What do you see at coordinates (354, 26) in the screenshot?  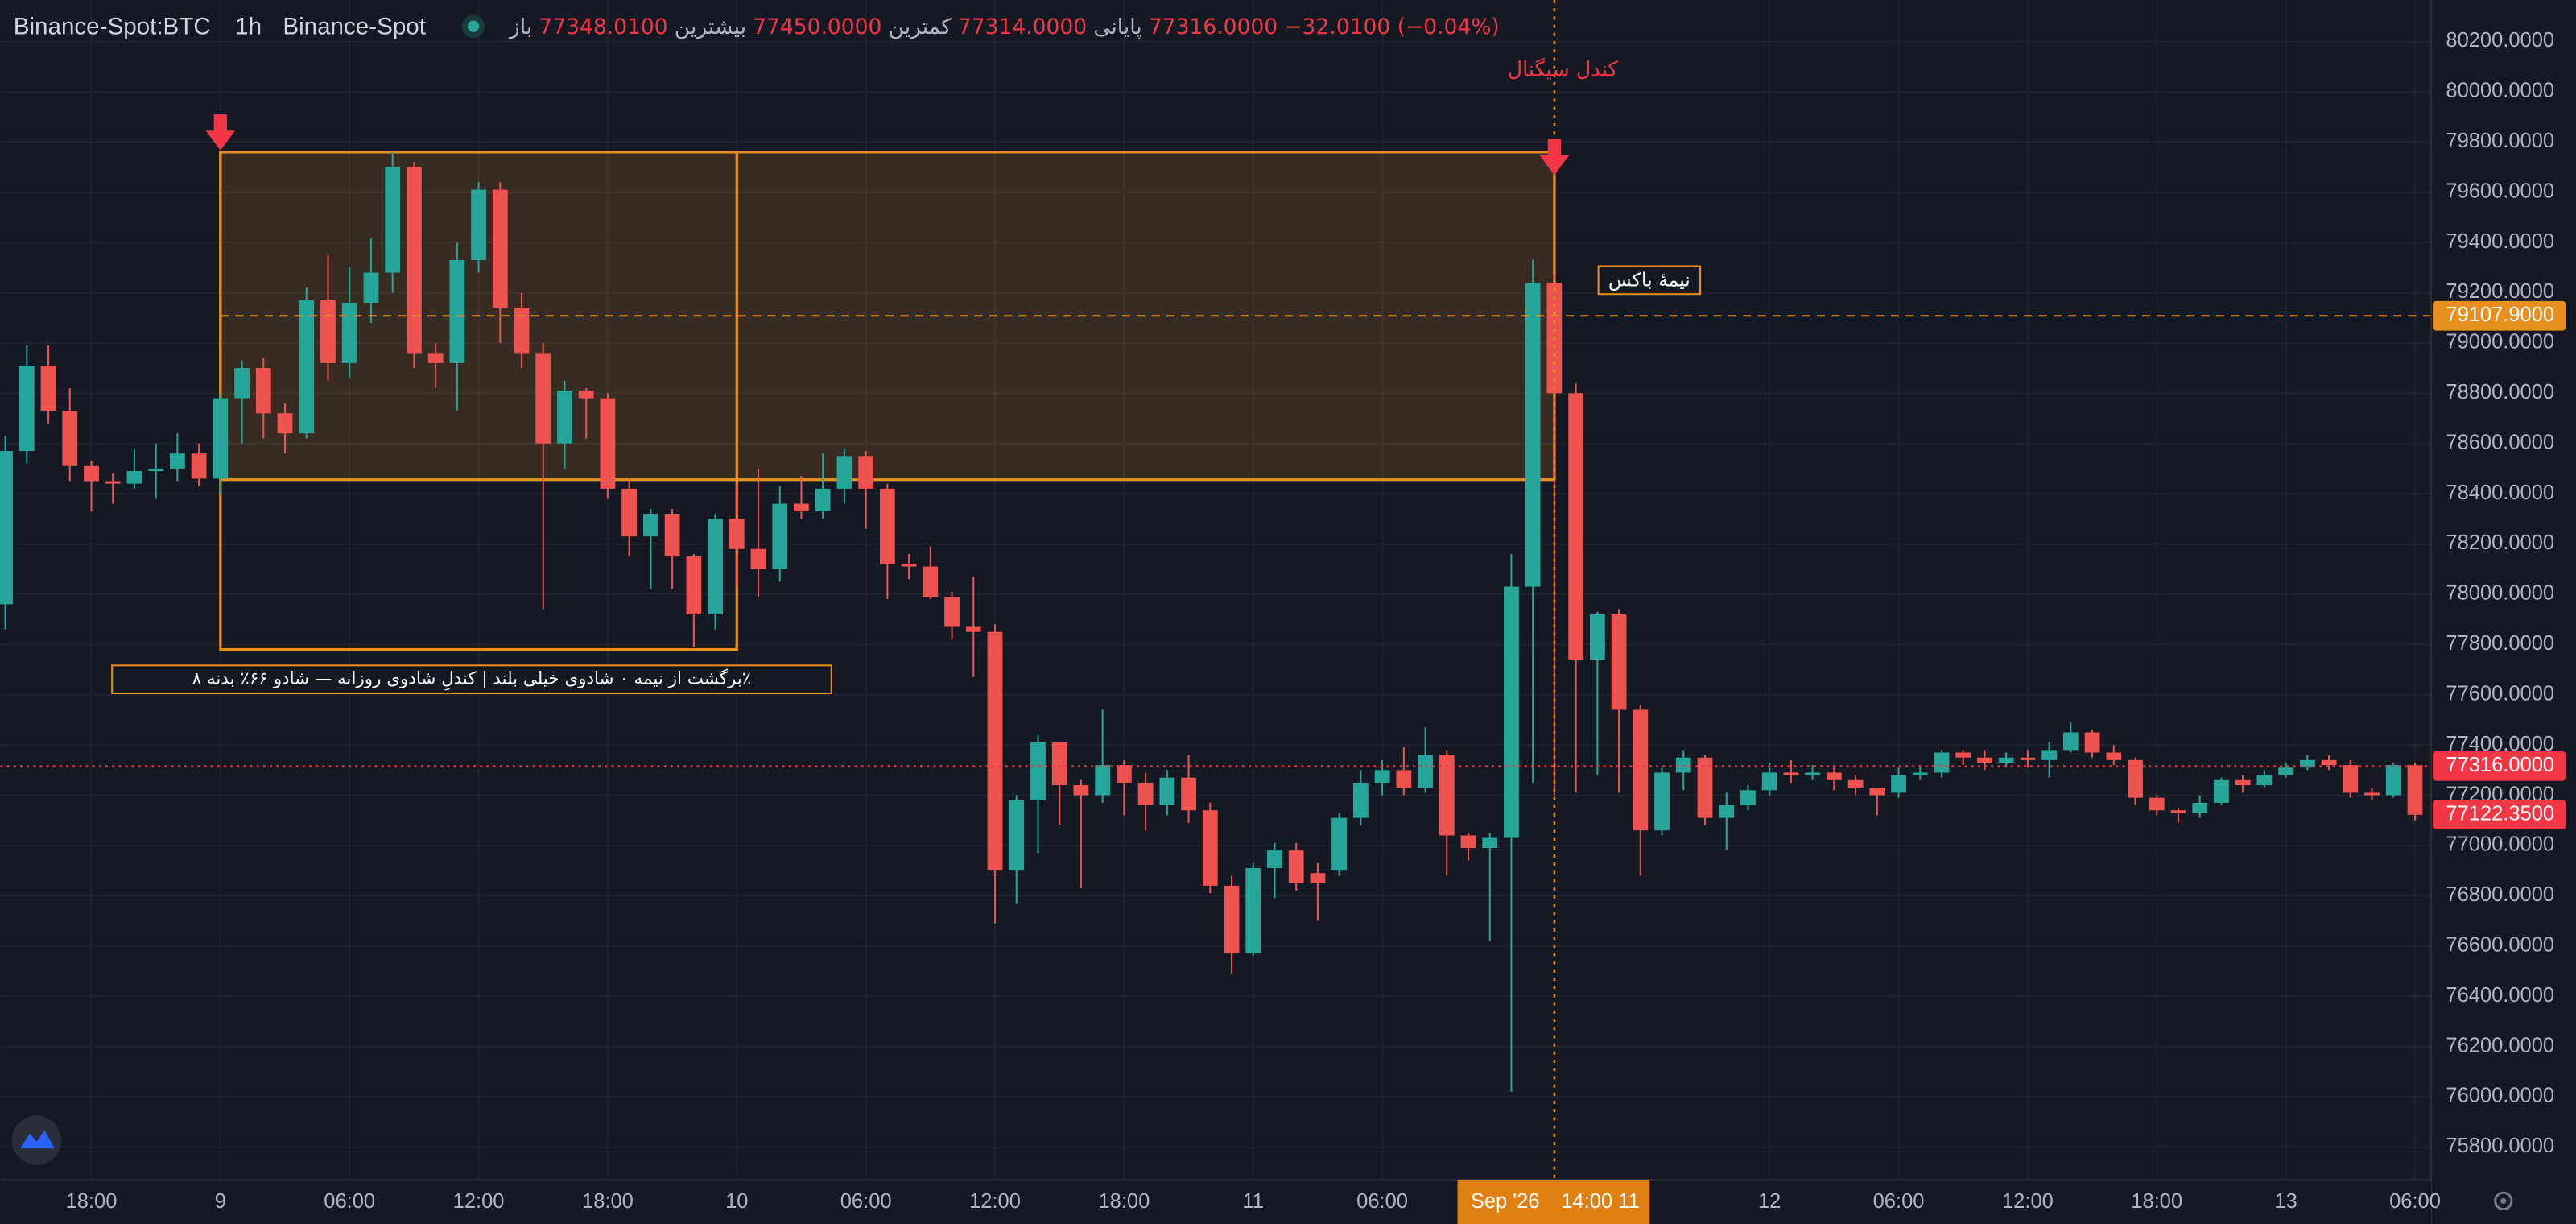 I see `exchange: Binance-Spot` at bounding box center [354, 26].